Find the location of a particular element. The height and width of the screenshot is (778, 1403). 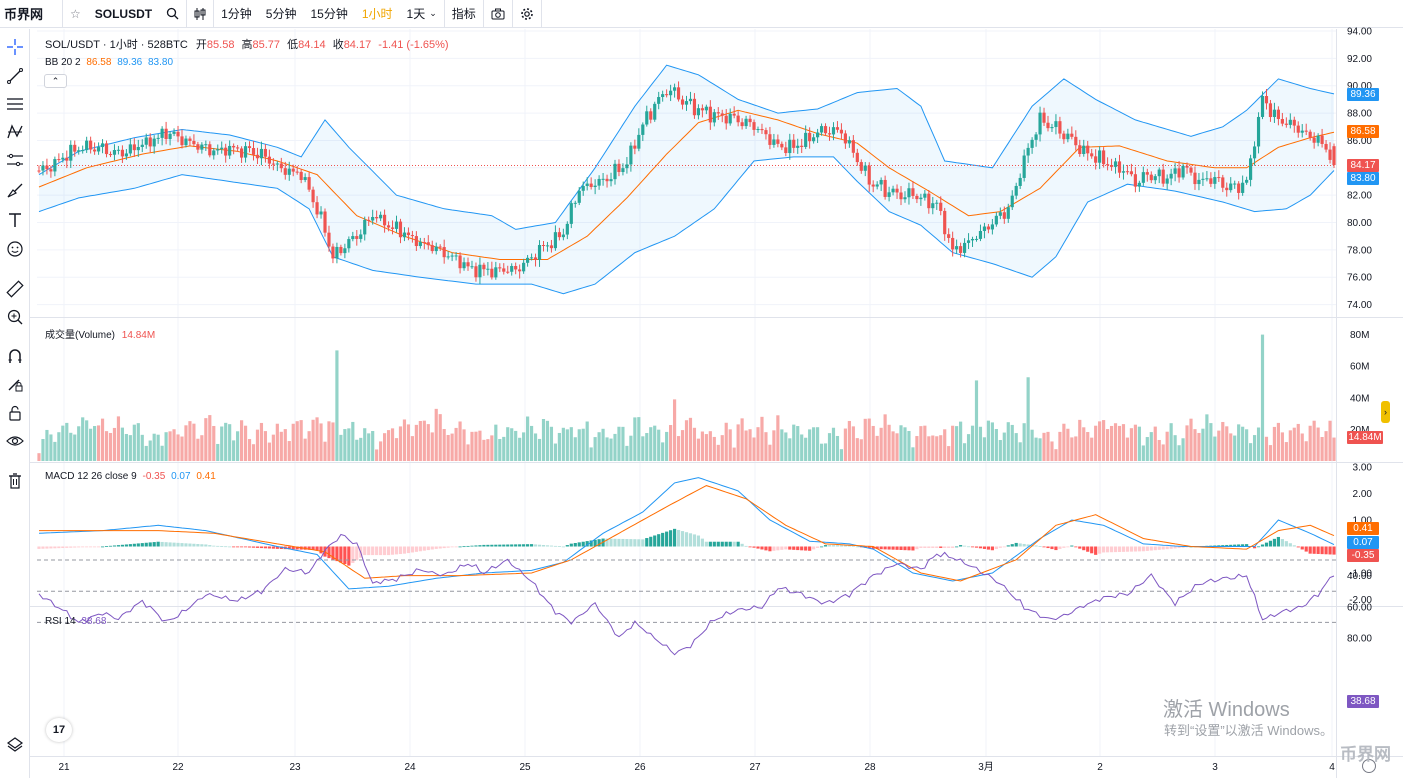

lock-icon is located at coordinates (15, 413).